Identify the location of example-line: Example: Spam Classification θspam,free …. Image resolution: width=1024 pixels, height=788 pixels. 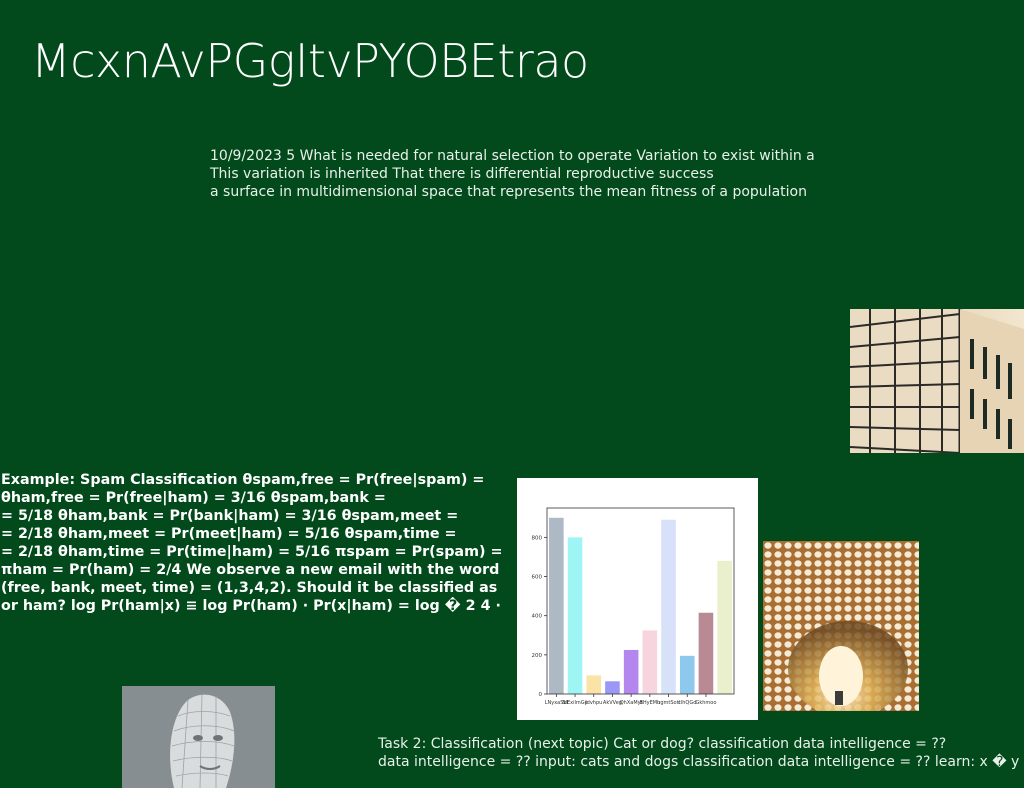
(243, 480).